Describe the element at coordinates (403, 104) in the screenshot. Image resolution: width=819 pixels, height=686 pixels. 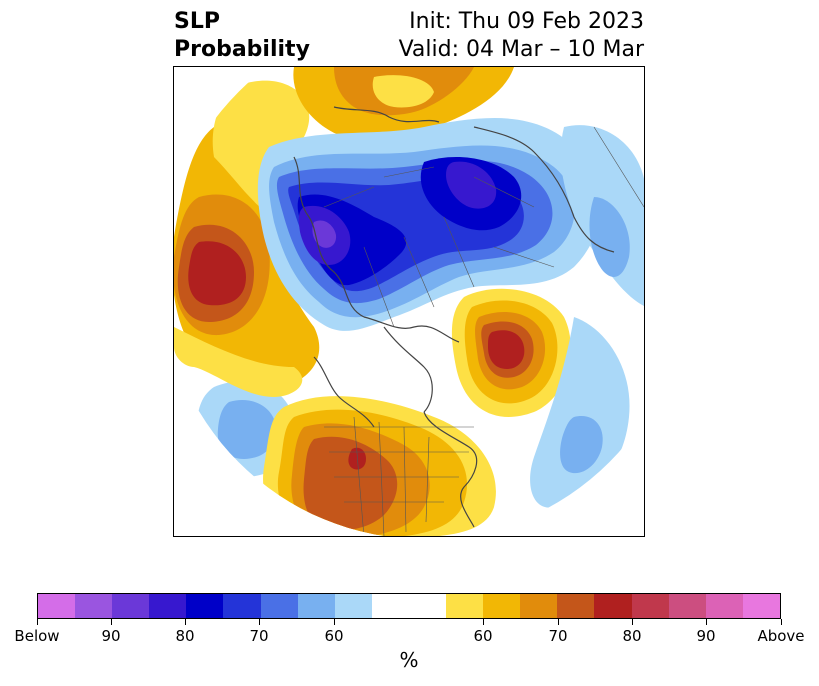
I see `positive-anomaly-north` at that location.